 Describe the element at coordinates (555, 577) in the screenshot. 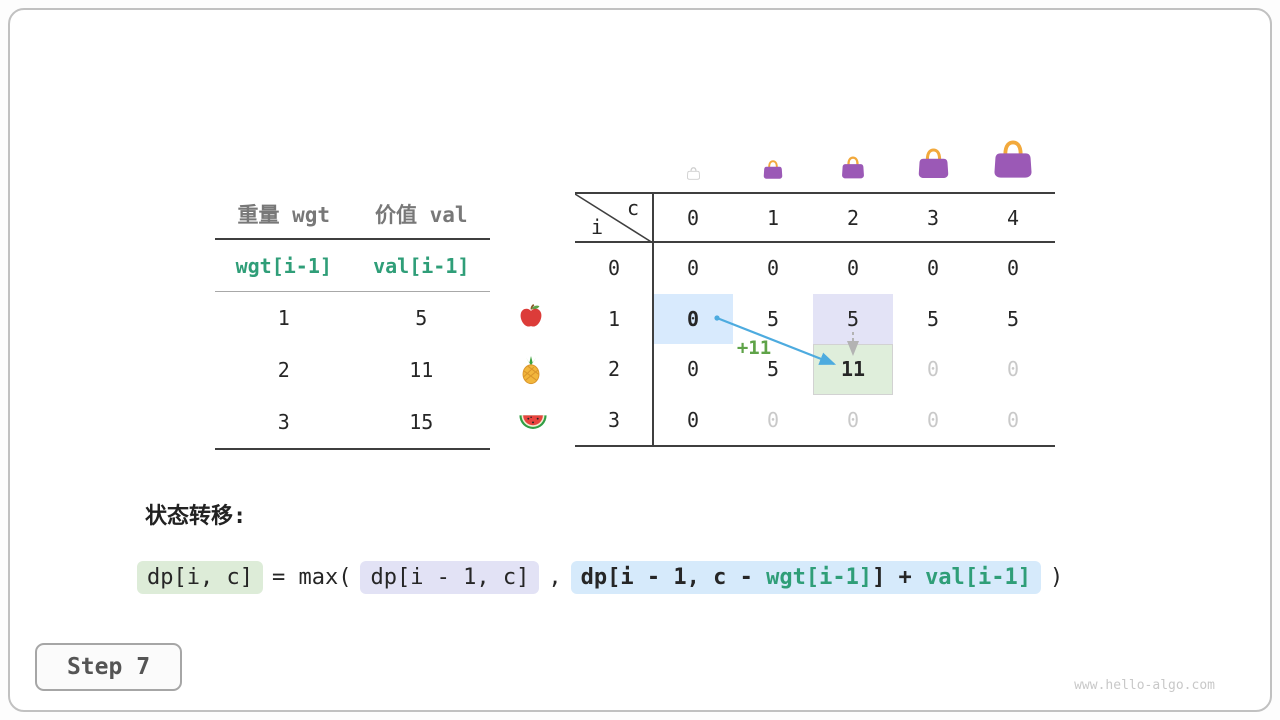

I see `formula-comma: ,` at that location.